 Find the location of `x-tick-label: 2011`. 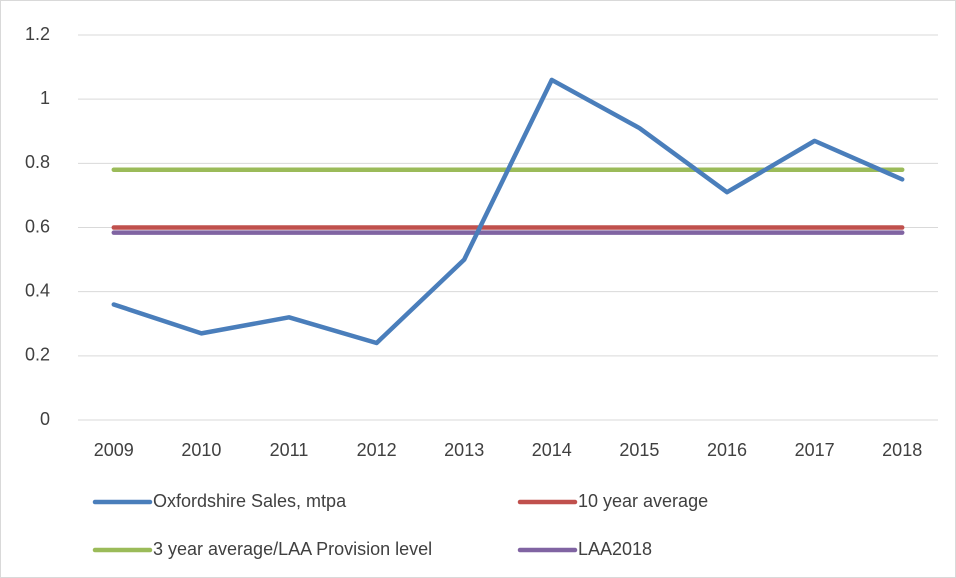

x-tick-label: 2011 is located at coordinates (289, 450).